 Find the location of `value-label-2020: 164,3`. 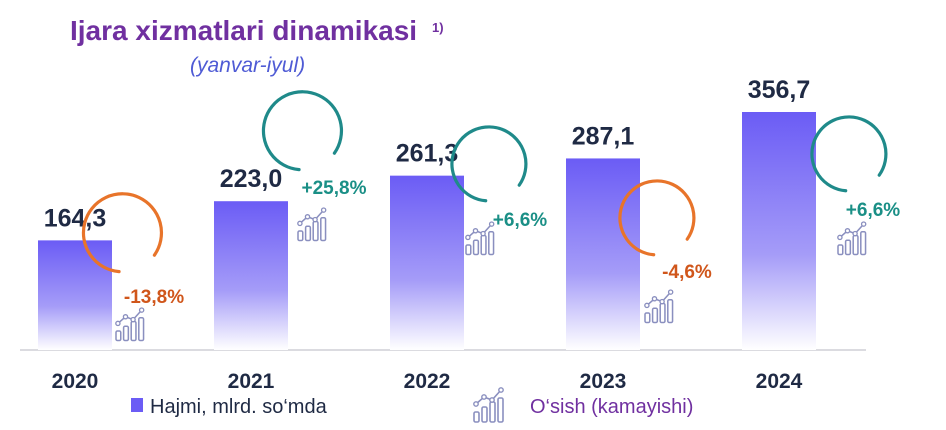

value-label-2020: 164,3 is located at coordinates (75, 218).